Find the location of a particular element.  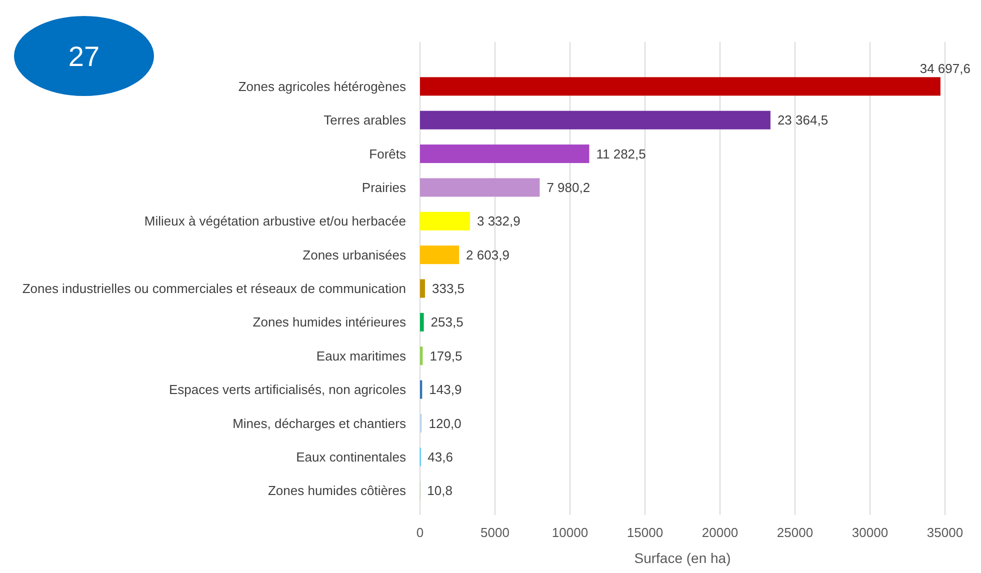

y-tick-label: Prairies is located at coordinates (384, 188).